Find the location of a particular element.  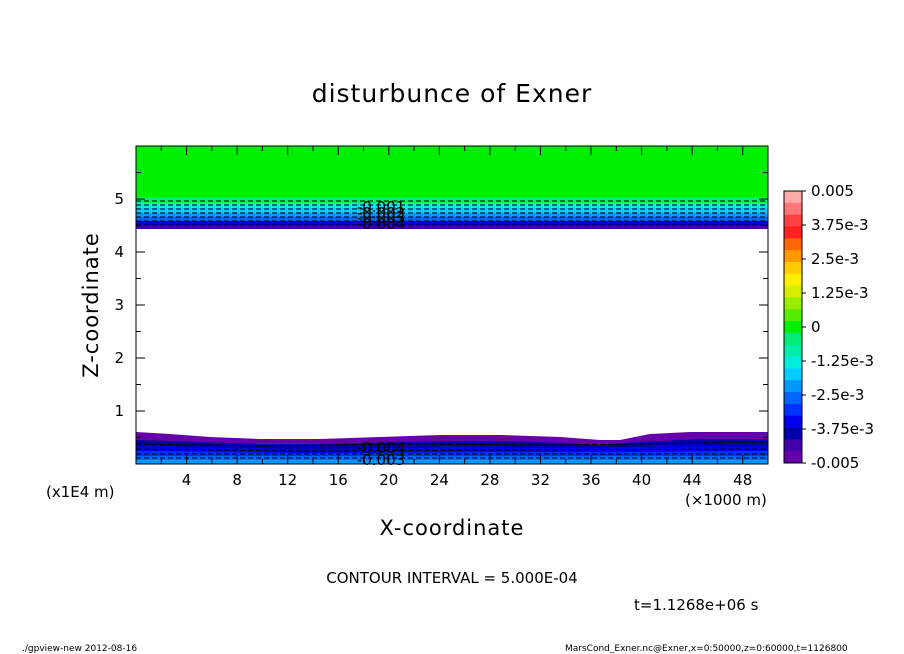

x-tick-label: 8 is located at coordinates (237, 480).